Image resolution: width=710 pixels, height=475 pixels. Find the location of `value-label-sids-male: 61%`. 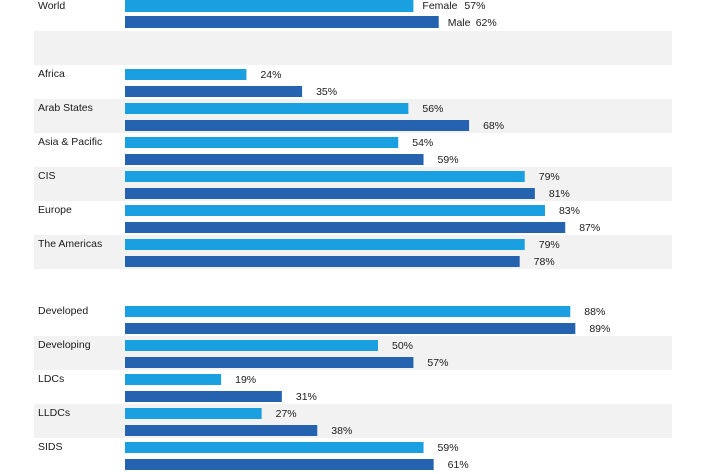

value-label-sids-male: 61% is located at coordinates (458, 465).